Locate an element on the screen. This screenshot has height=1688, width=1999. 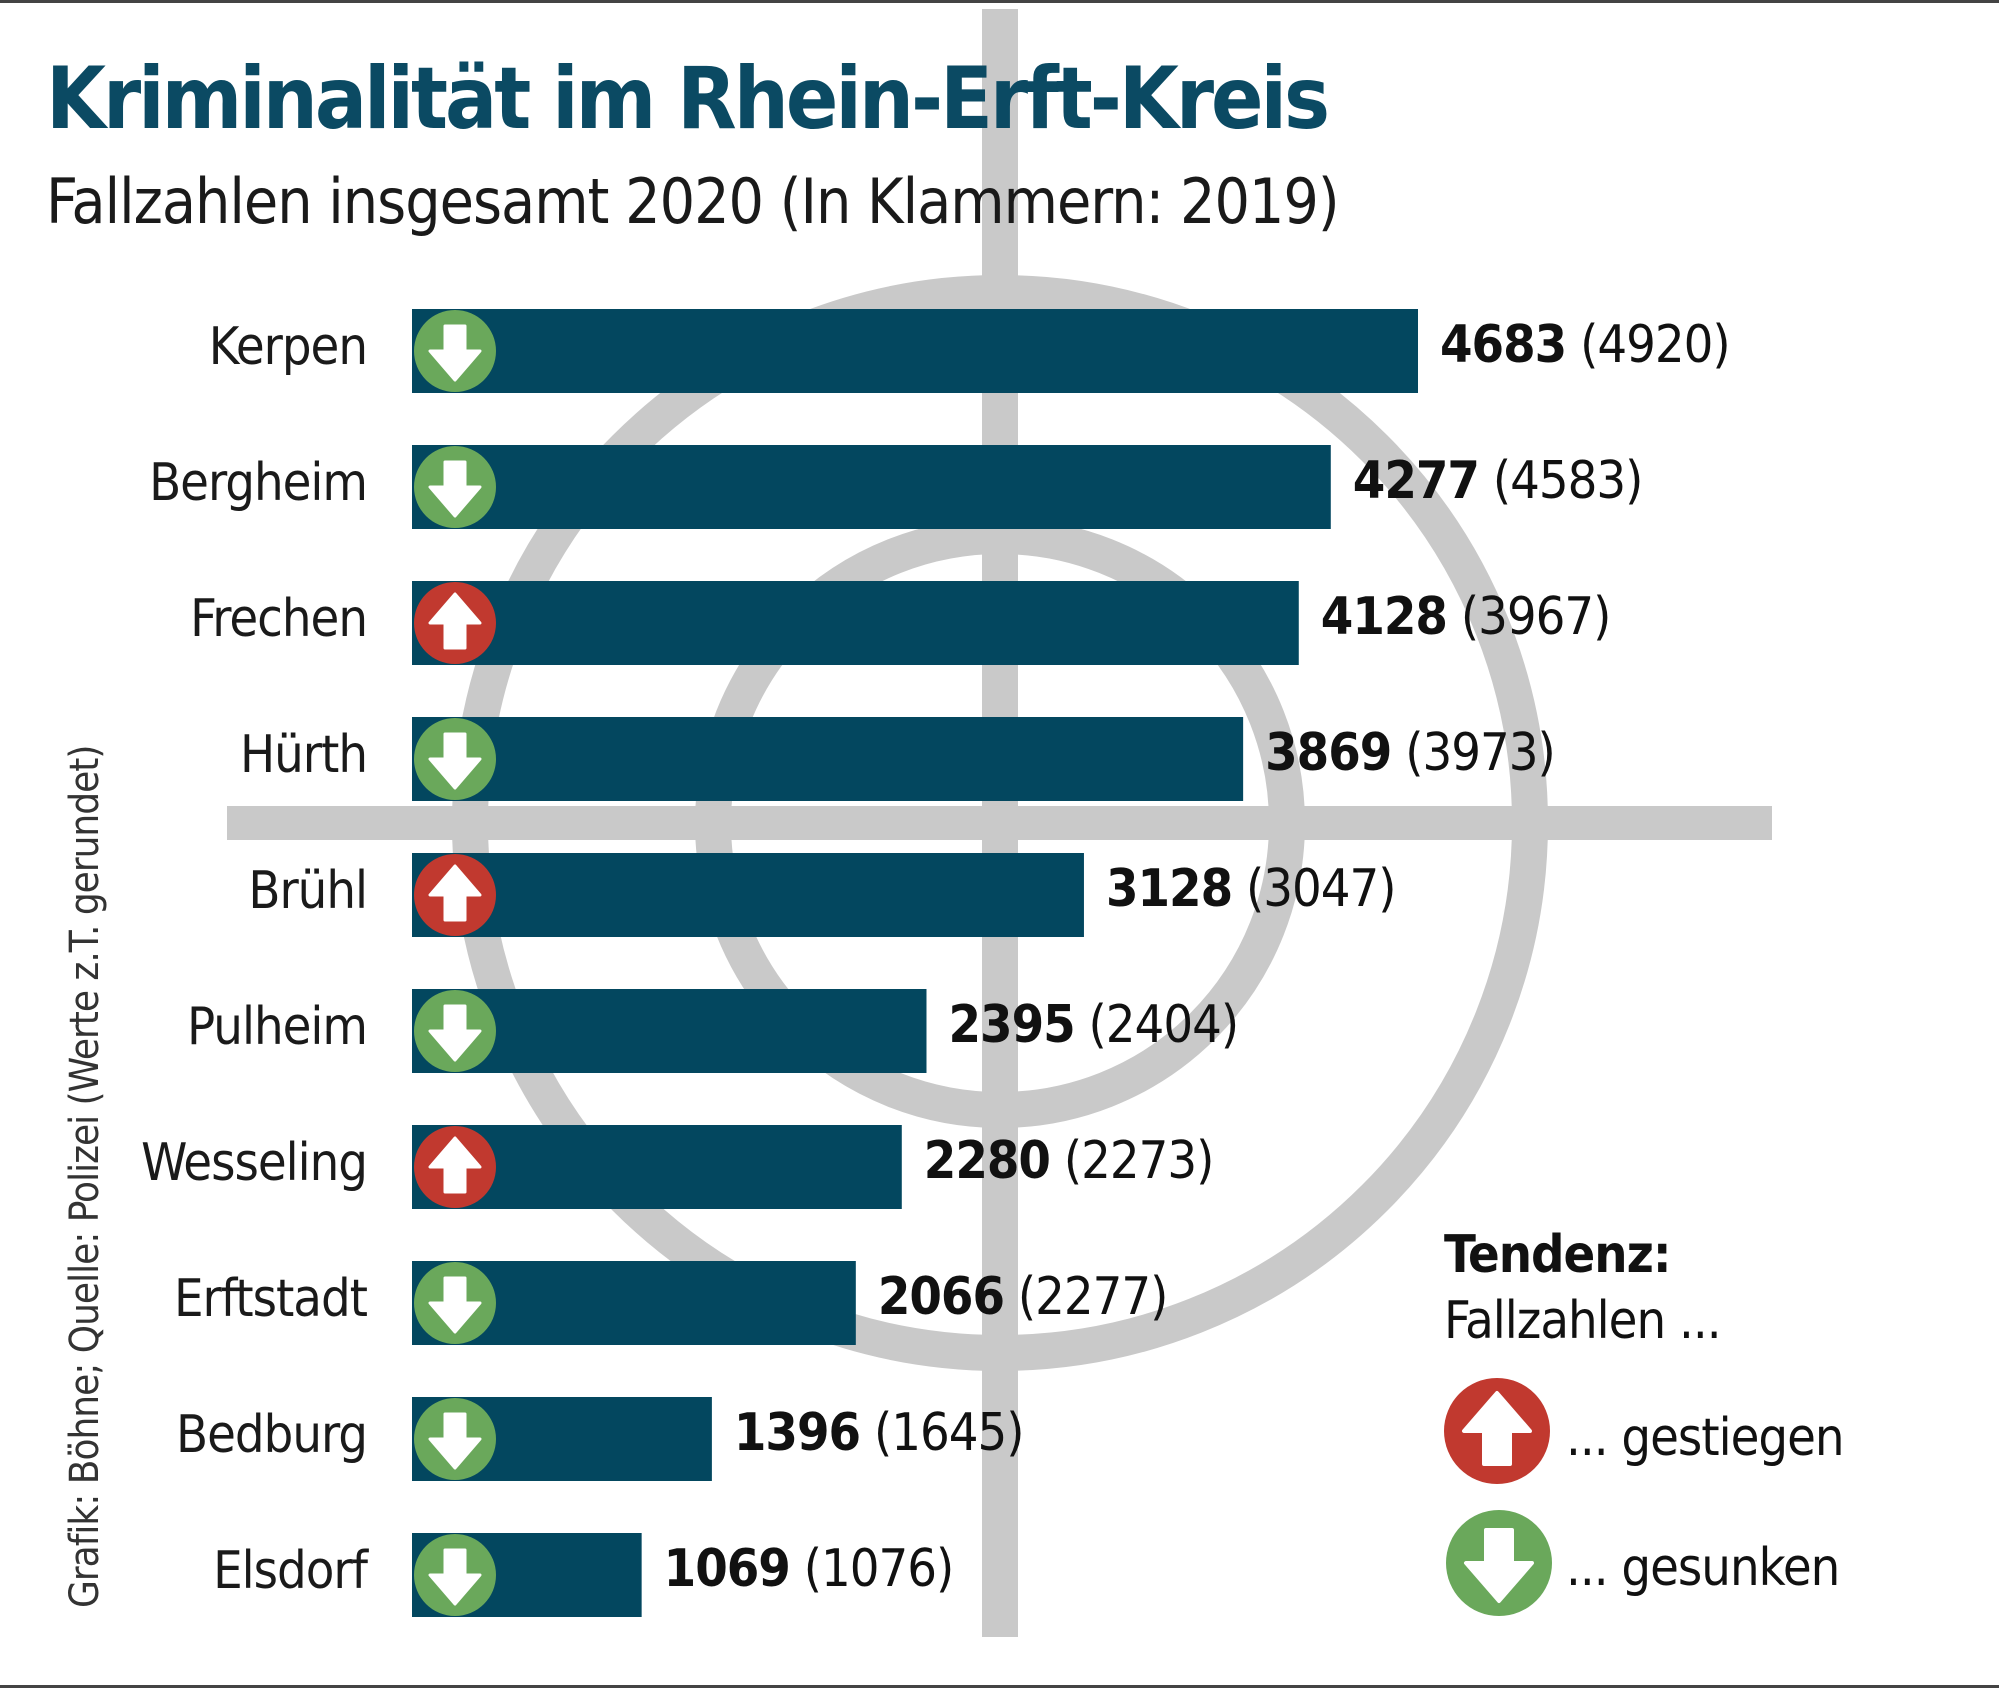
value-2019: (2404) is located at coordinates (1164, 1025).